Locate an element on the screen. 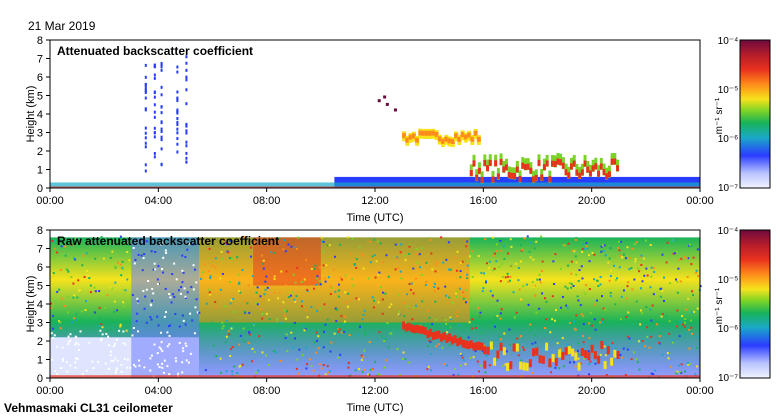 This screenshot has height=420, width=780. bottom-x-axis-title: Time (UTC) is located at coordinates (374, 408).